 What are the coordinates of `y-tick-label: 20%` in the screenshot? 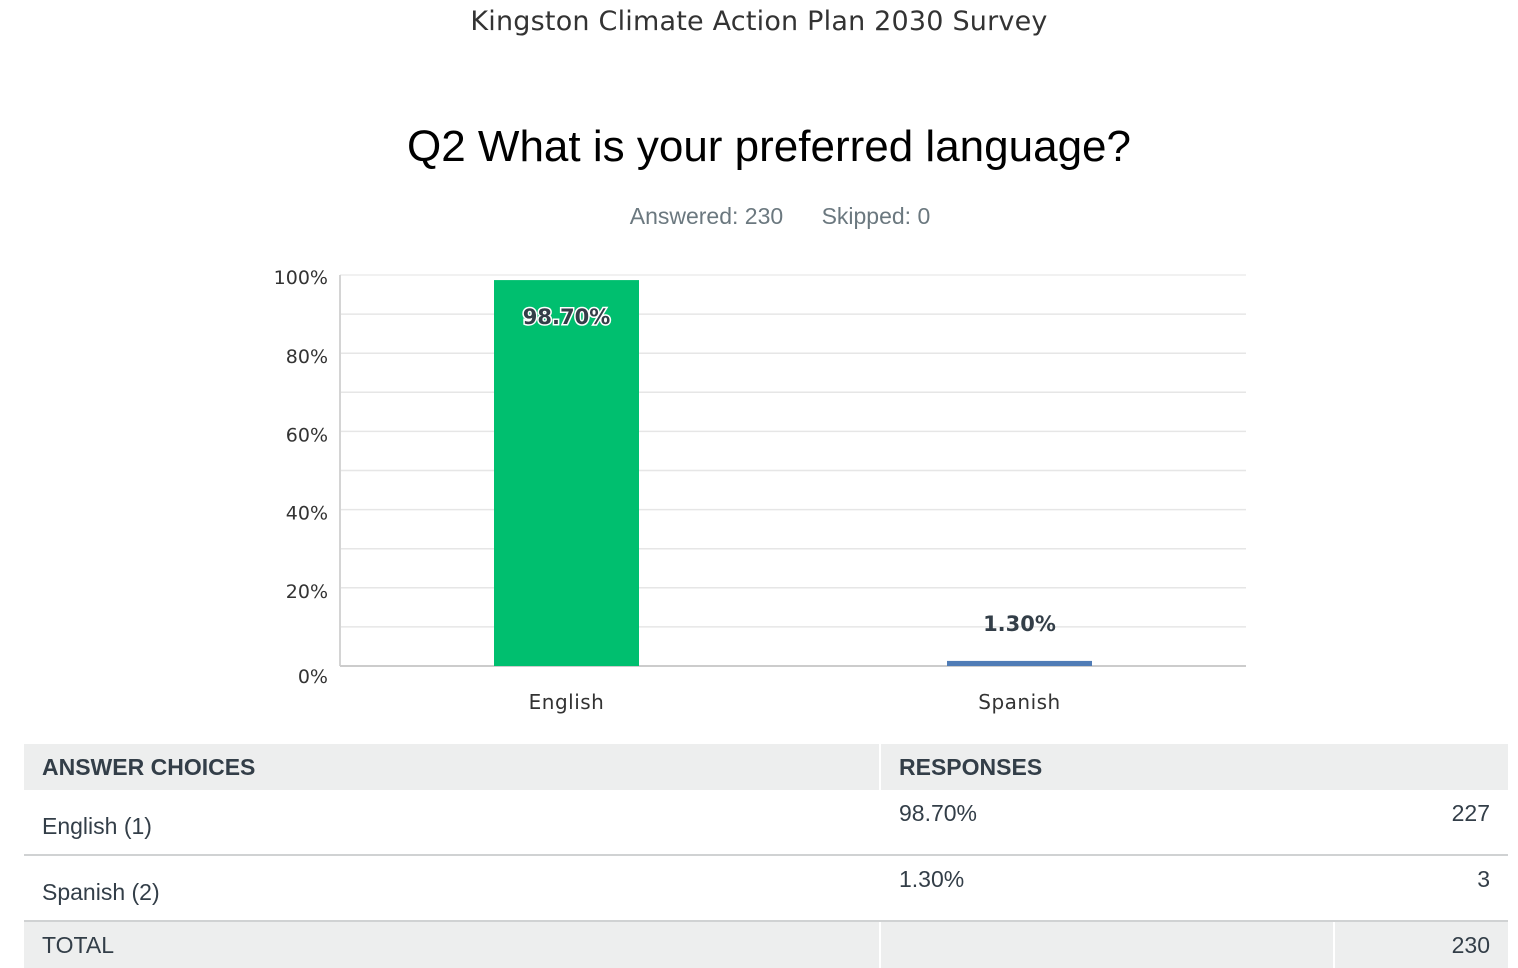 It's located at (307, 592).